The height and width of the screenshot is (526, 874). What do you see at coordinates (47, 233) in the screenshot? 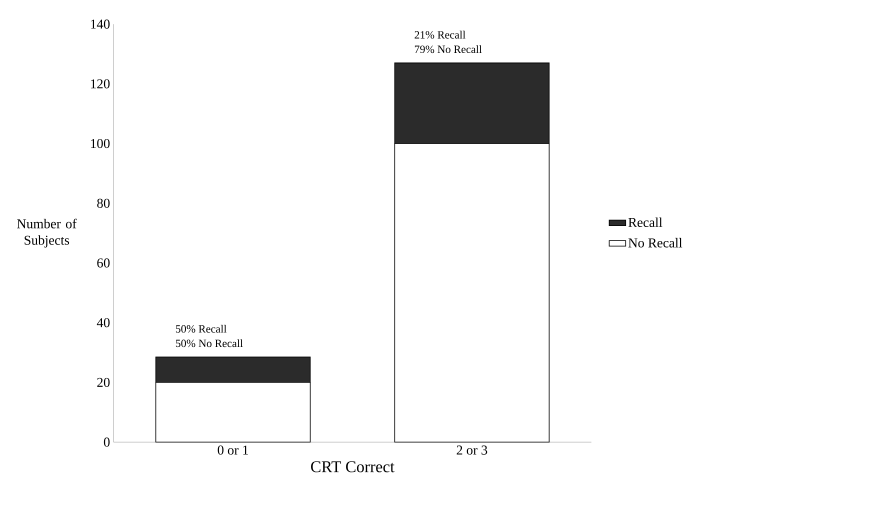
I see `y-axis-title: Number of Subjects` at bounding box center [47, 233].